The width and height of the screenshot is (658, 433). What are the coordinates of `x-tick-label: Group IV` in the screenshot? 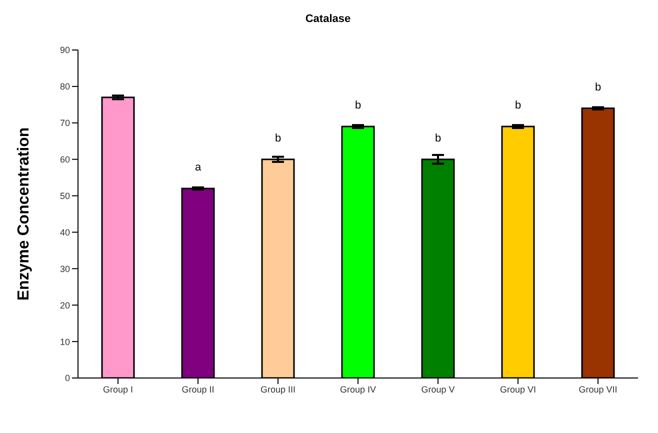 It's located at (358, 389).